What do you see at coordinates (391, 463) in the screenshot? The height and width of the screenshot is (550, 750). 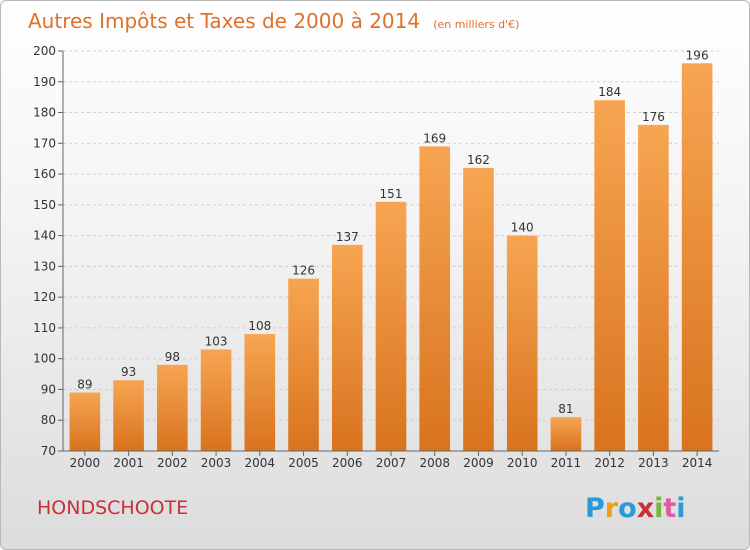 I see `x-tick-label: 2007` at bounding box center [391, 463].